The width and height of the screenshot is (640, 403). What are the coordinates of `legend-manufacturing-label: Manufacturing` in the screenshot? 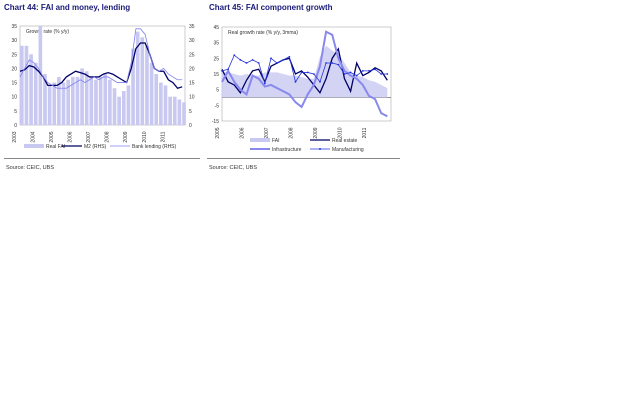 It's located at (348, 150).